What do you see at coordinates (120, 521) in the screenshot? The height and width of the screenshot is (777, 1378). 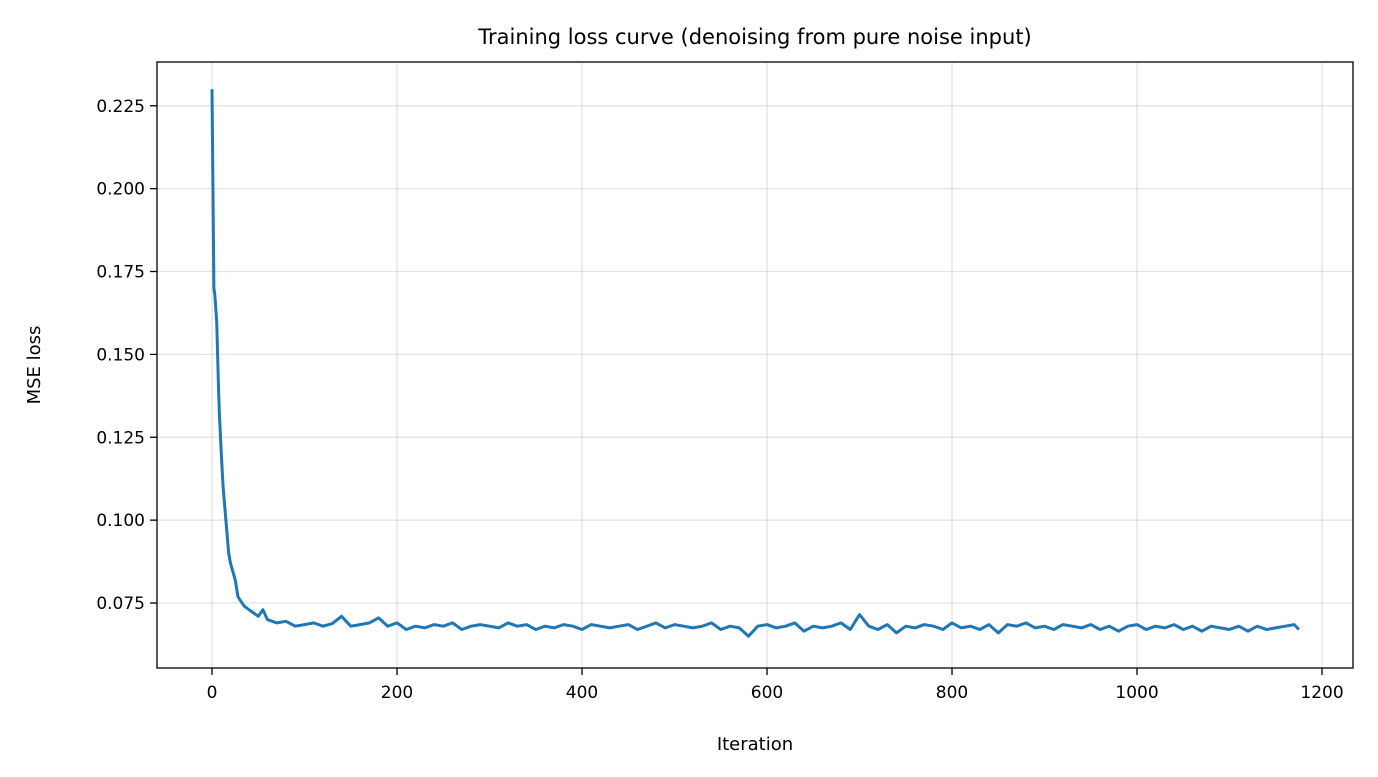 I see `y-tick-label: 0.100` at bounding box center [120, 521].